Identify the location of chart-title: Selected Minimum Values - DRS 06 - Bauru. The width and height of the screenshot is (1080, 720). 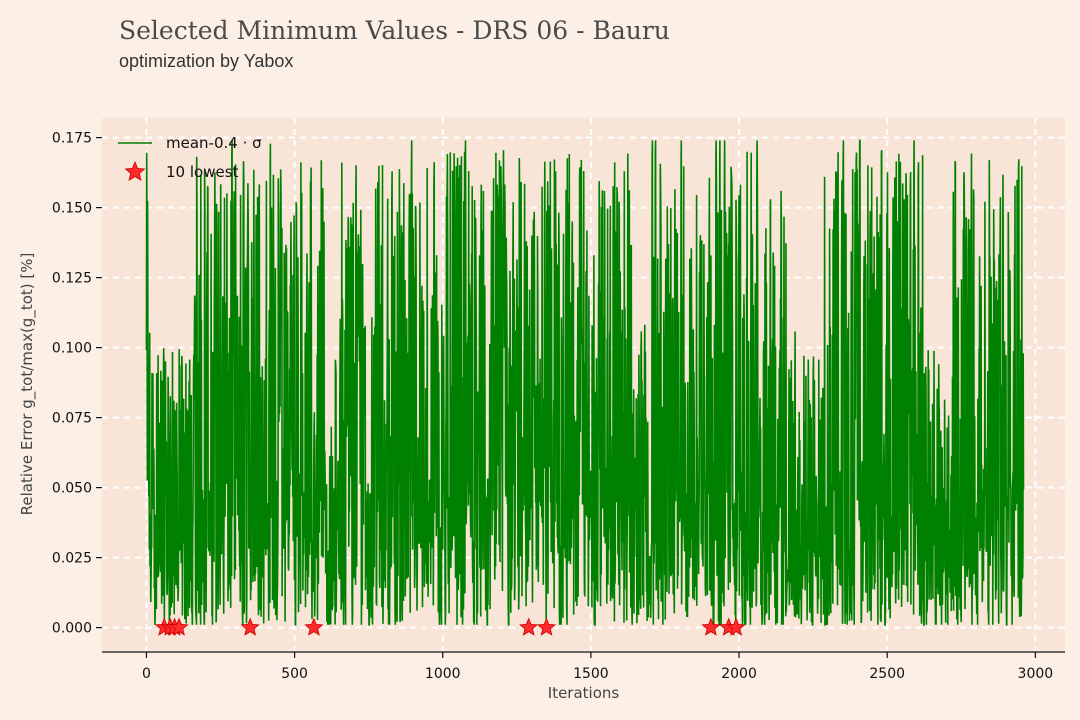
(394, 30).